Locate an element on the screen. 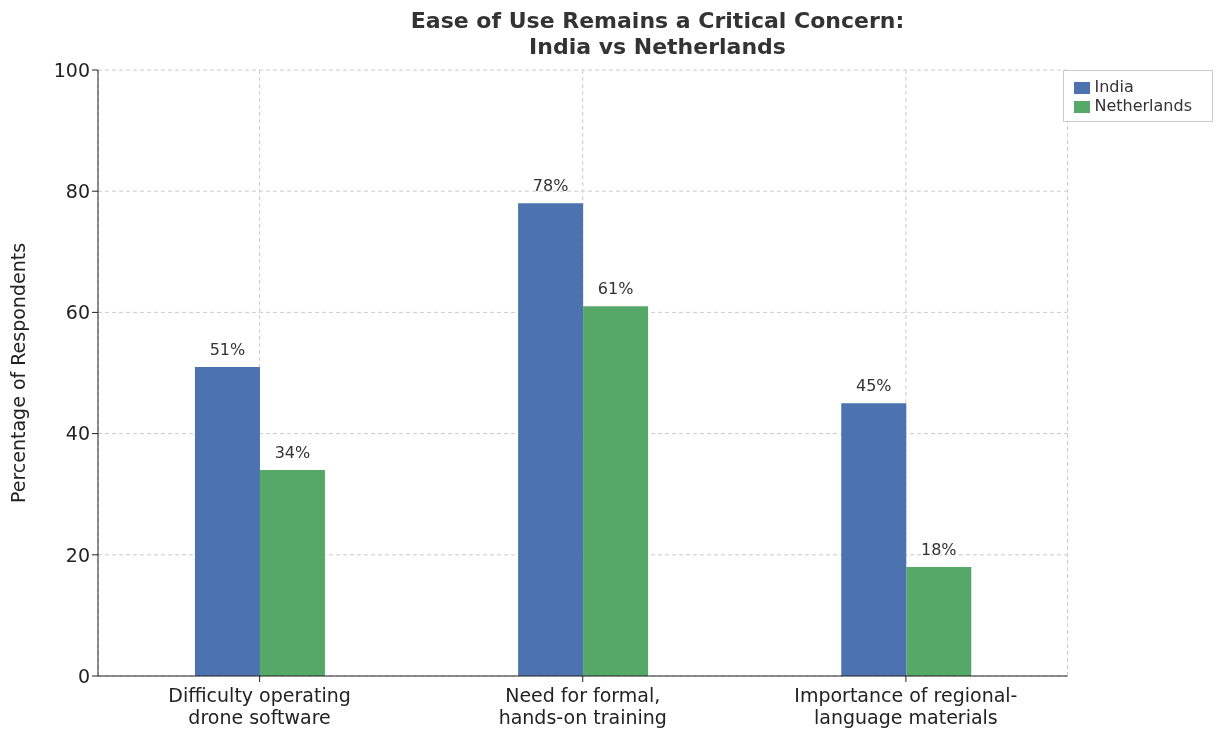 The width and height of the screenshot is (1225, 732). legend-label: India is located at coordinates (1114, 86).